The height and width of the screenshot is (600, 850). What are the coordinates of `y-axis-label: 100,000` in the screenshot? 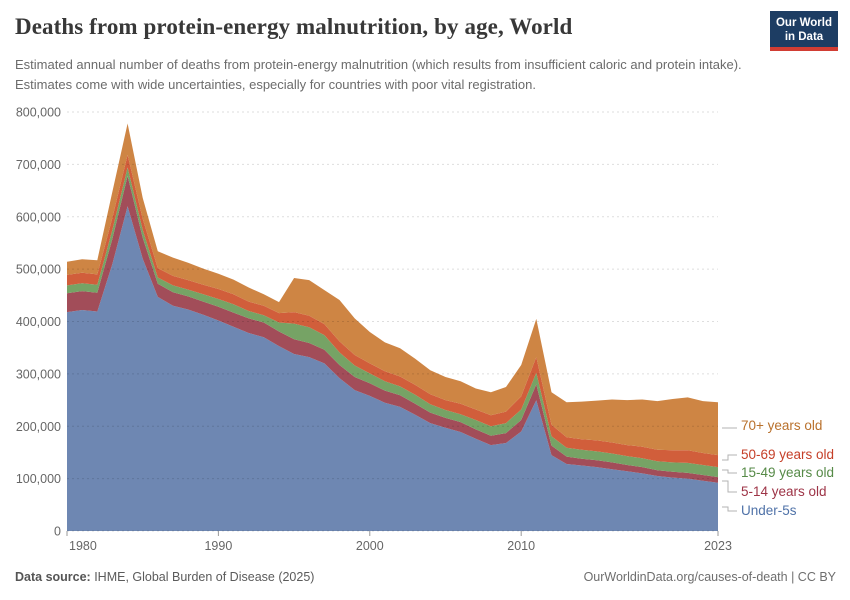 It's located at (38, 479).